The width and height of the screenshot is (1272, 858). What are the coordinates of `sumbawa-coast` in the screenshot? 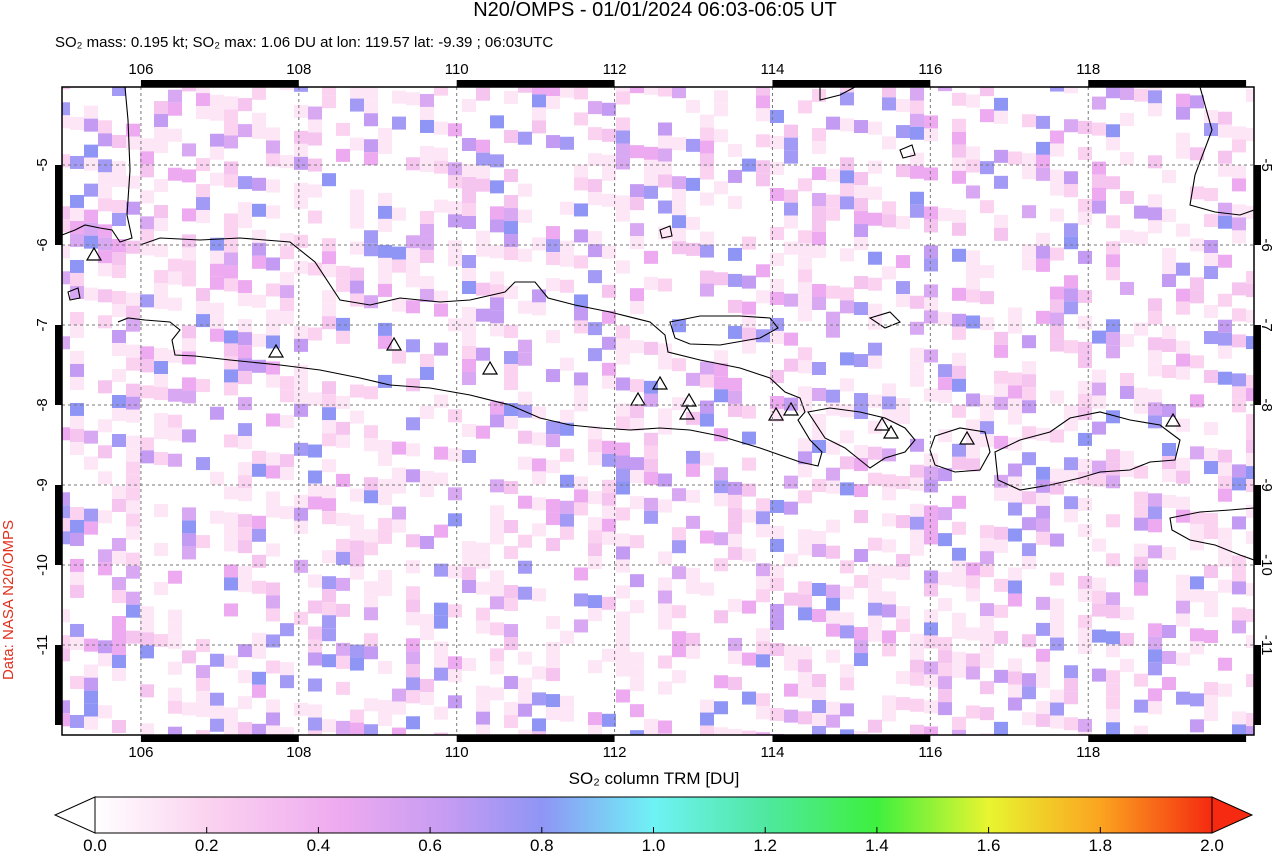 It's located at (1087, 451).